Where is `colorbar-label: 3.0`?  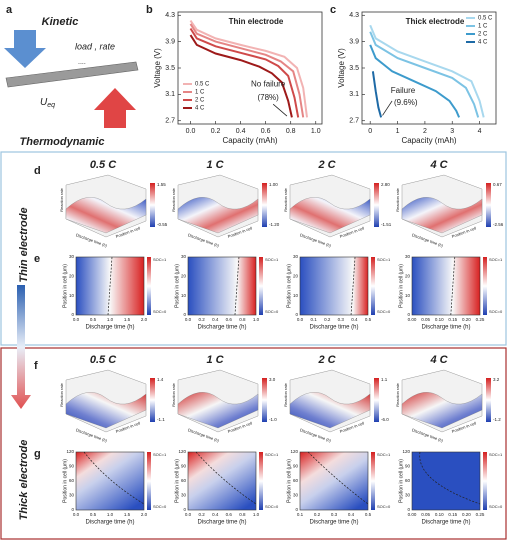 colorbar-label: 3.0 is located at coordinates (272, 379).